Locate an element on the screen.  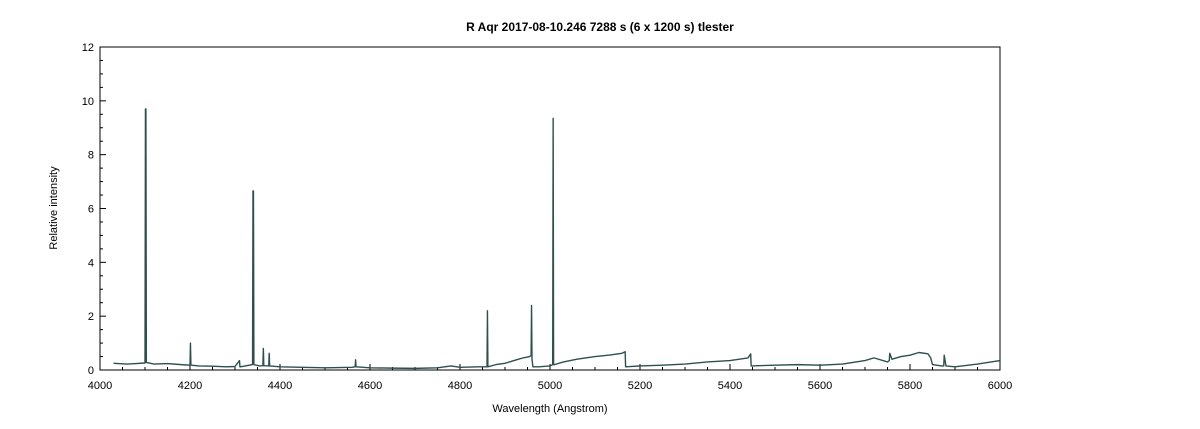
y-tick-label: 4 is located at coordinates (91, 263).